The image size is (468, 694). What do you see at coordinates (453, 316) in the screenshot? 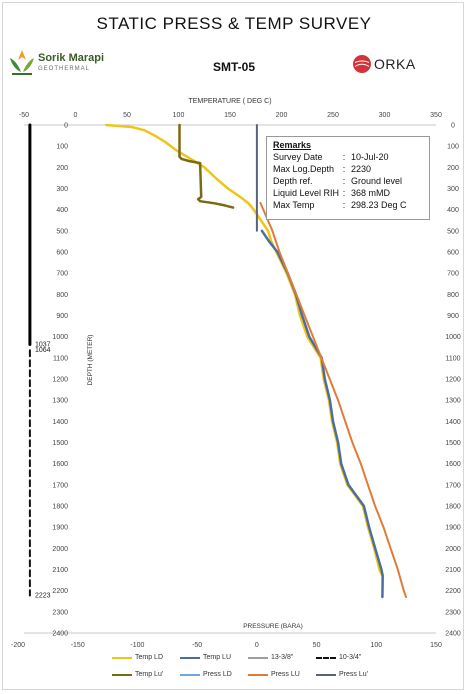
I see `depth-tick-label-right: 900` at bounding box center [453, 316].